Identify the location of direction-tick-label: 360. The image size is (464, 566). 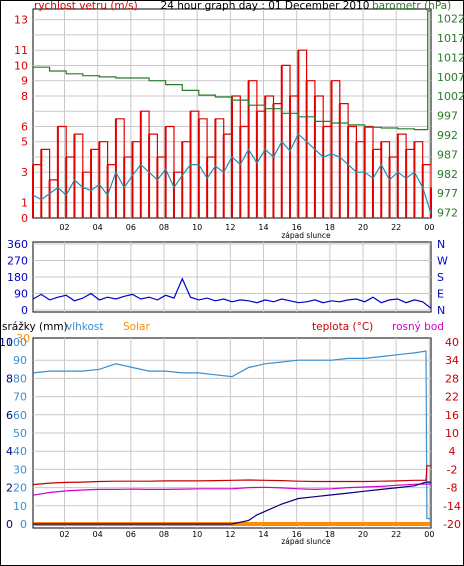
(17, 244).